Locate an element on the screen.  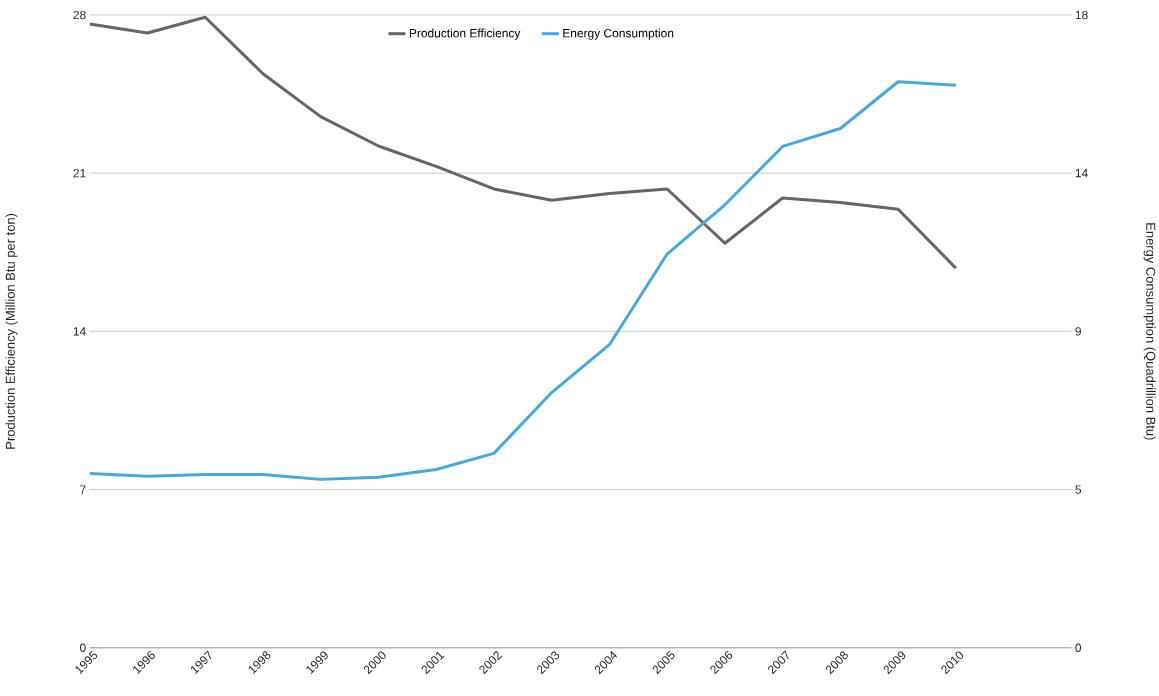
y2-axis-title: Energy Consumption (Quadrillion Btu) is located at coordinates (1149, 331).